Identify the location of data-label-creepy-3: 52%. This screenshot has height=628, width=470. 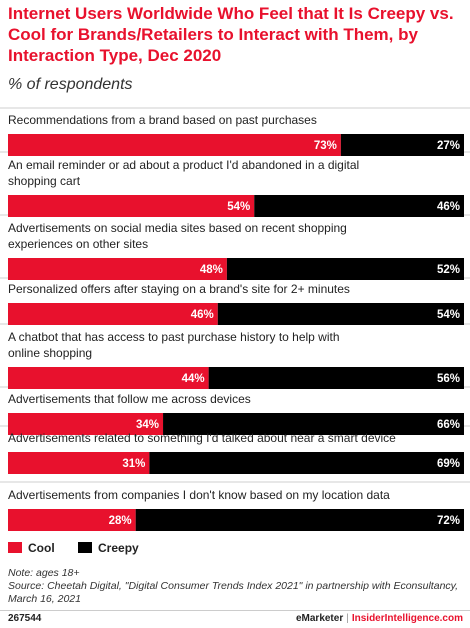
(448, 270).